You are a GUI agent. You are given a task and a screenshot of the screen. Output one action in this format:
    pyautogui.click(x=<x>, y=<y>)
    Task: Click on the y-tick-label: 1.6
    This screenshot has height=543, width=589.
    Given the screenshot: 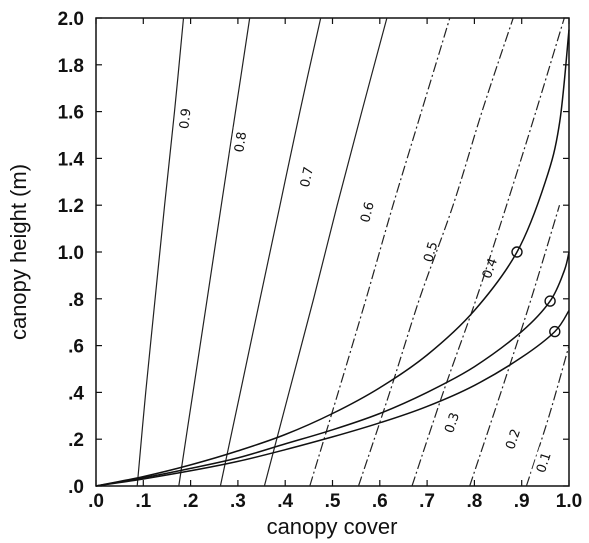 What is the action you would take?
    pyautogui.click(x=71, y=113)
    